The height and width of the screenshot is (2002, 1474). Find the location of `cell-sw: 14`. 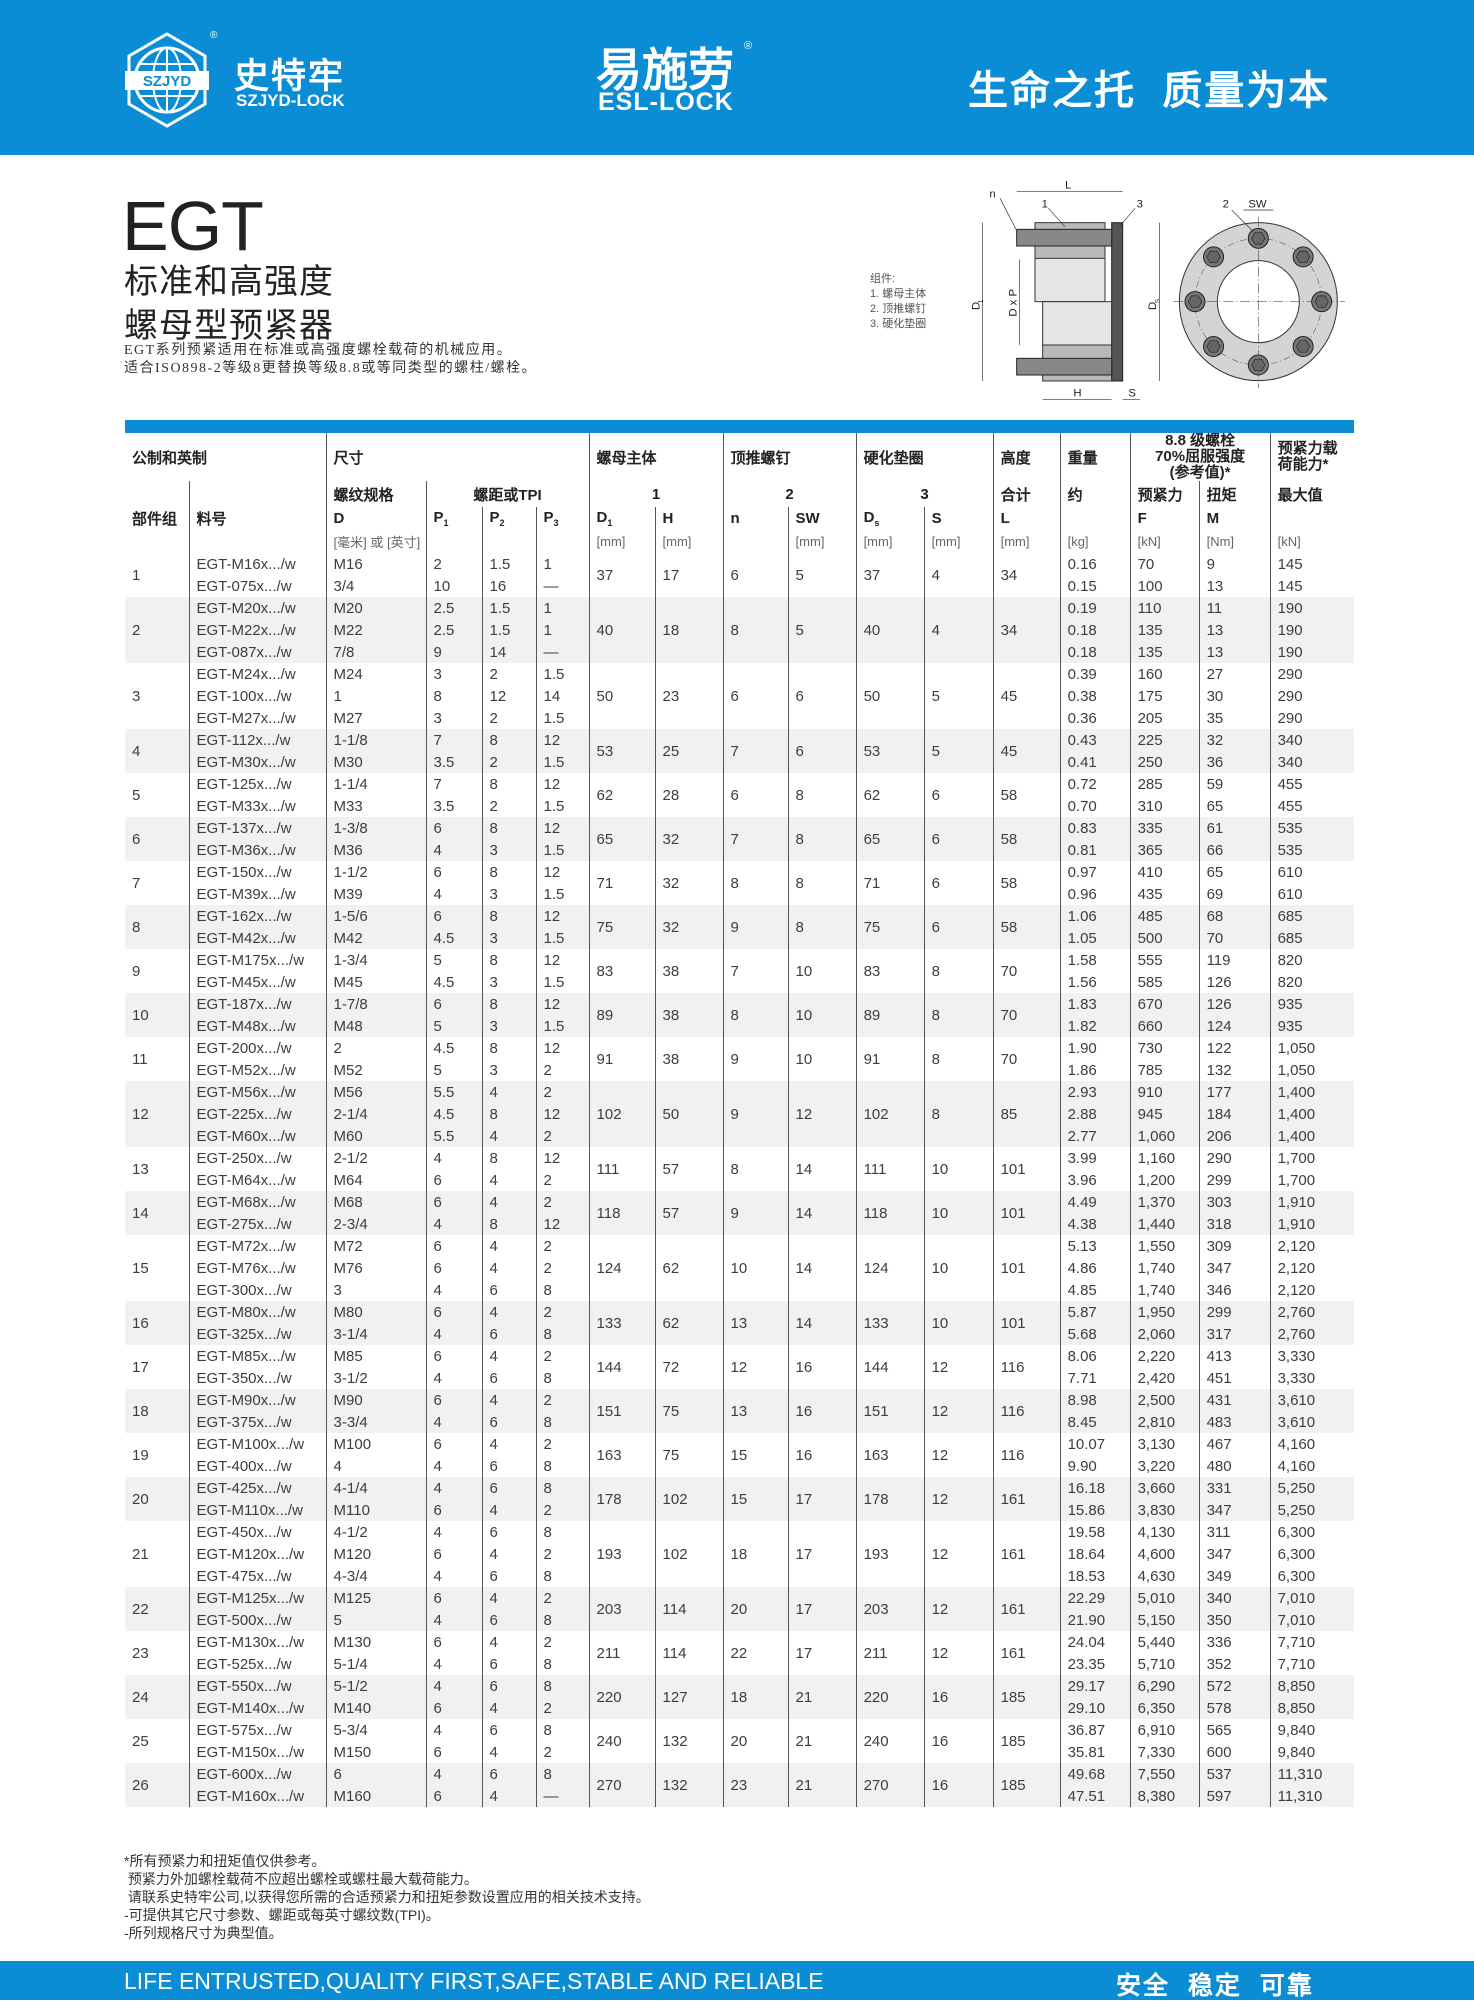

cell-sw: 14 is located at coordinates (822, 1323).